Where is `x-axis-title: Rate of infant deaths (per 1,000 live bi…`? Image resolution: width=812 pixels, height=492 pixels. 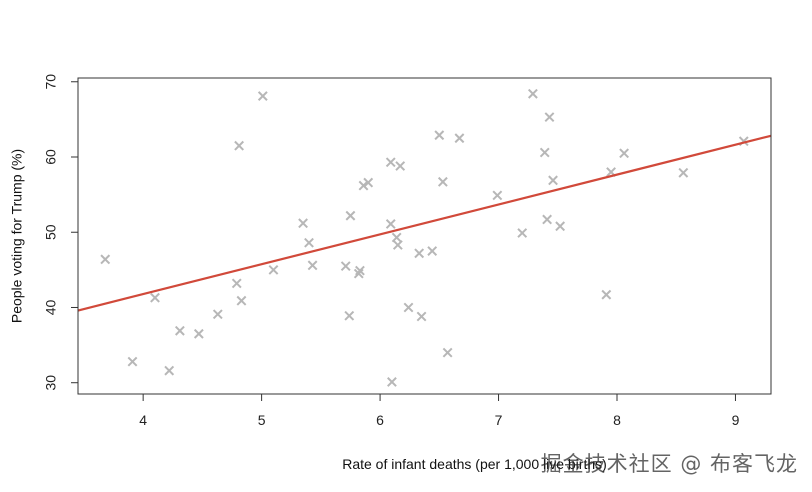
x-axis-title: Rate of infant deaths (per 1,000 live bi… is located at coordinates (474, 464).